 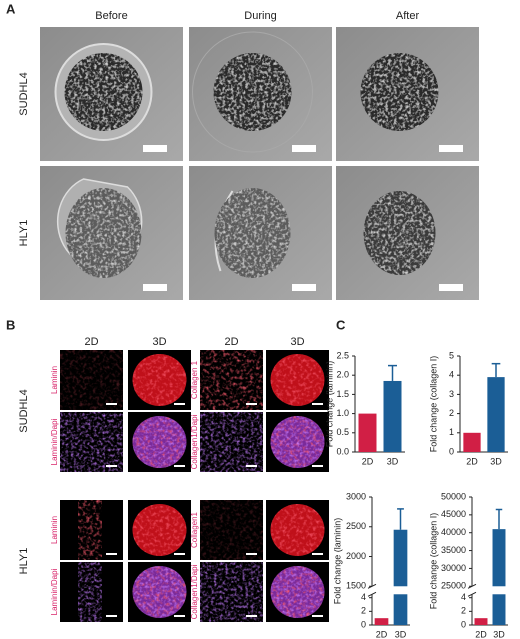 I want to click on y-tick-label: 2.0, so click(x=342, y=375).